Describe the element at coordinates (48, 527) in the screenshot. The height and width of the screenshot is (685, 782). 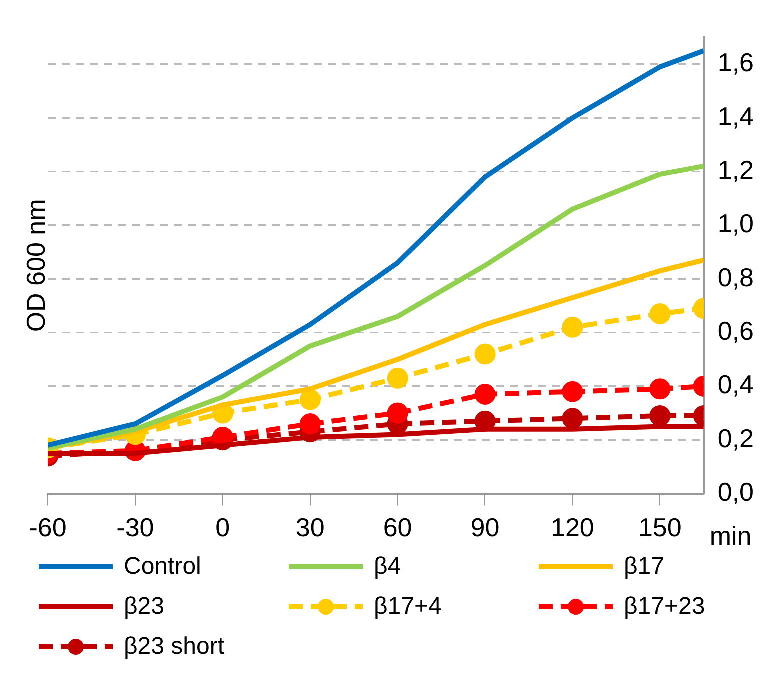
I see `x-tick-label: -60` at that location.